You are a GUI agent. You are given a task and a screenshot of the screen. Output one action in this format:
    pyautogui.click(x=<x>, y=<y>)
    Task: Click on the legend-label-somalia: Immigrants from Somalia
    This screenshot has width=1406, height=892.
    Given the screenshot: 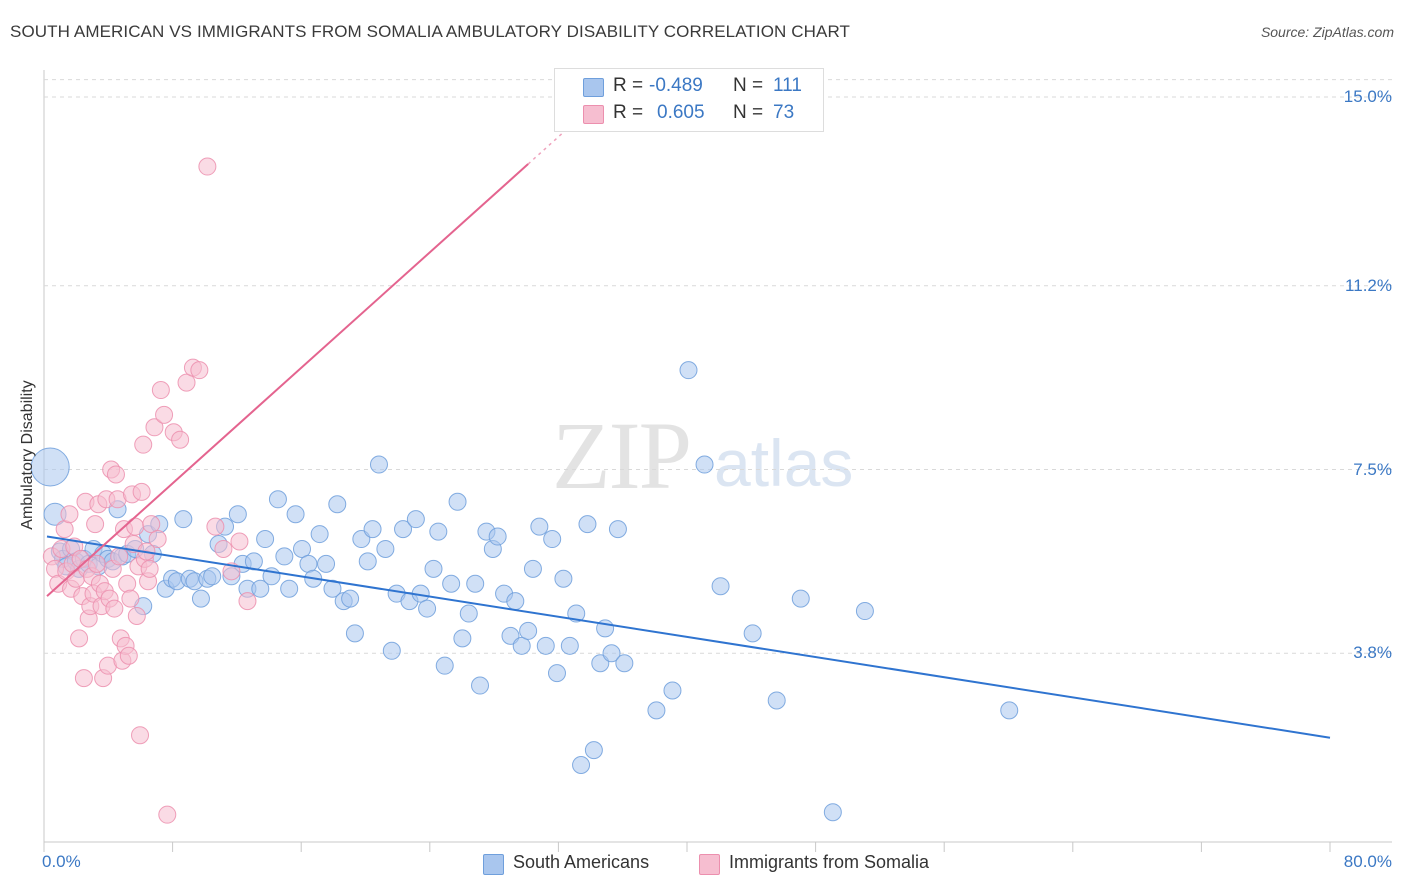 What is the action you would take?
    pyautogui.click(x=829, y=862)
    